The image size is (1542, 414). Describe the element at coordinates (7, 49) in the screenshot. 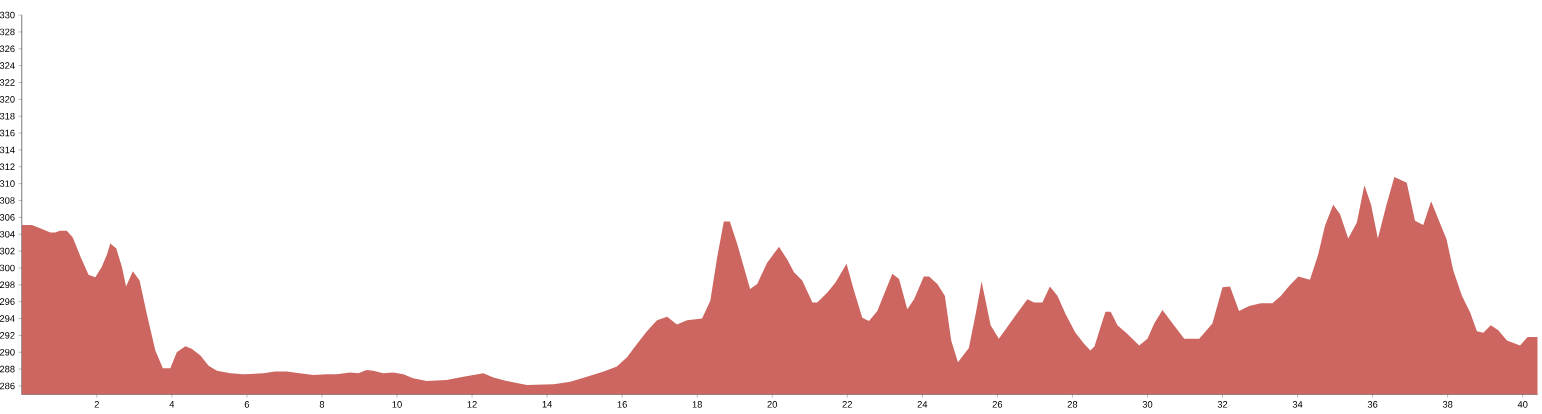

I see `y-tick-label: 326` at that location.